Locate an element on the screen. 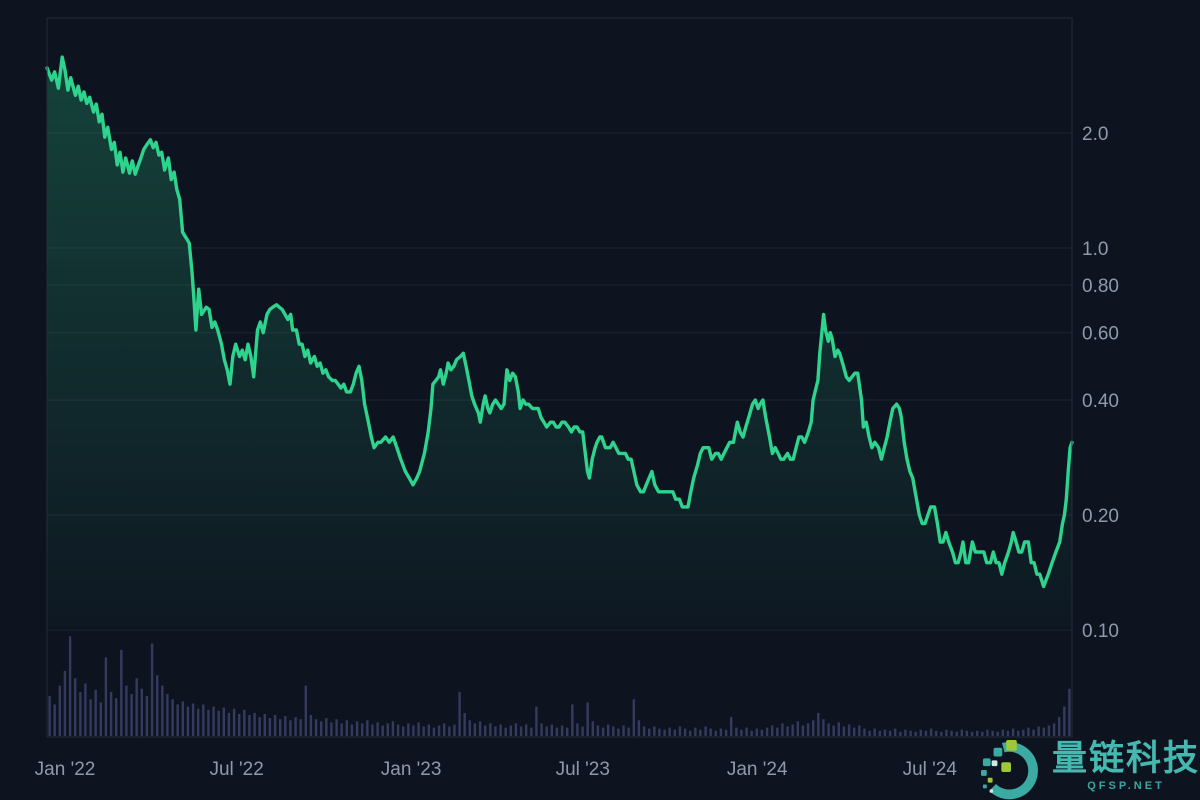  y-tick-label: 0.80 is located at coordinates (1100, 286).